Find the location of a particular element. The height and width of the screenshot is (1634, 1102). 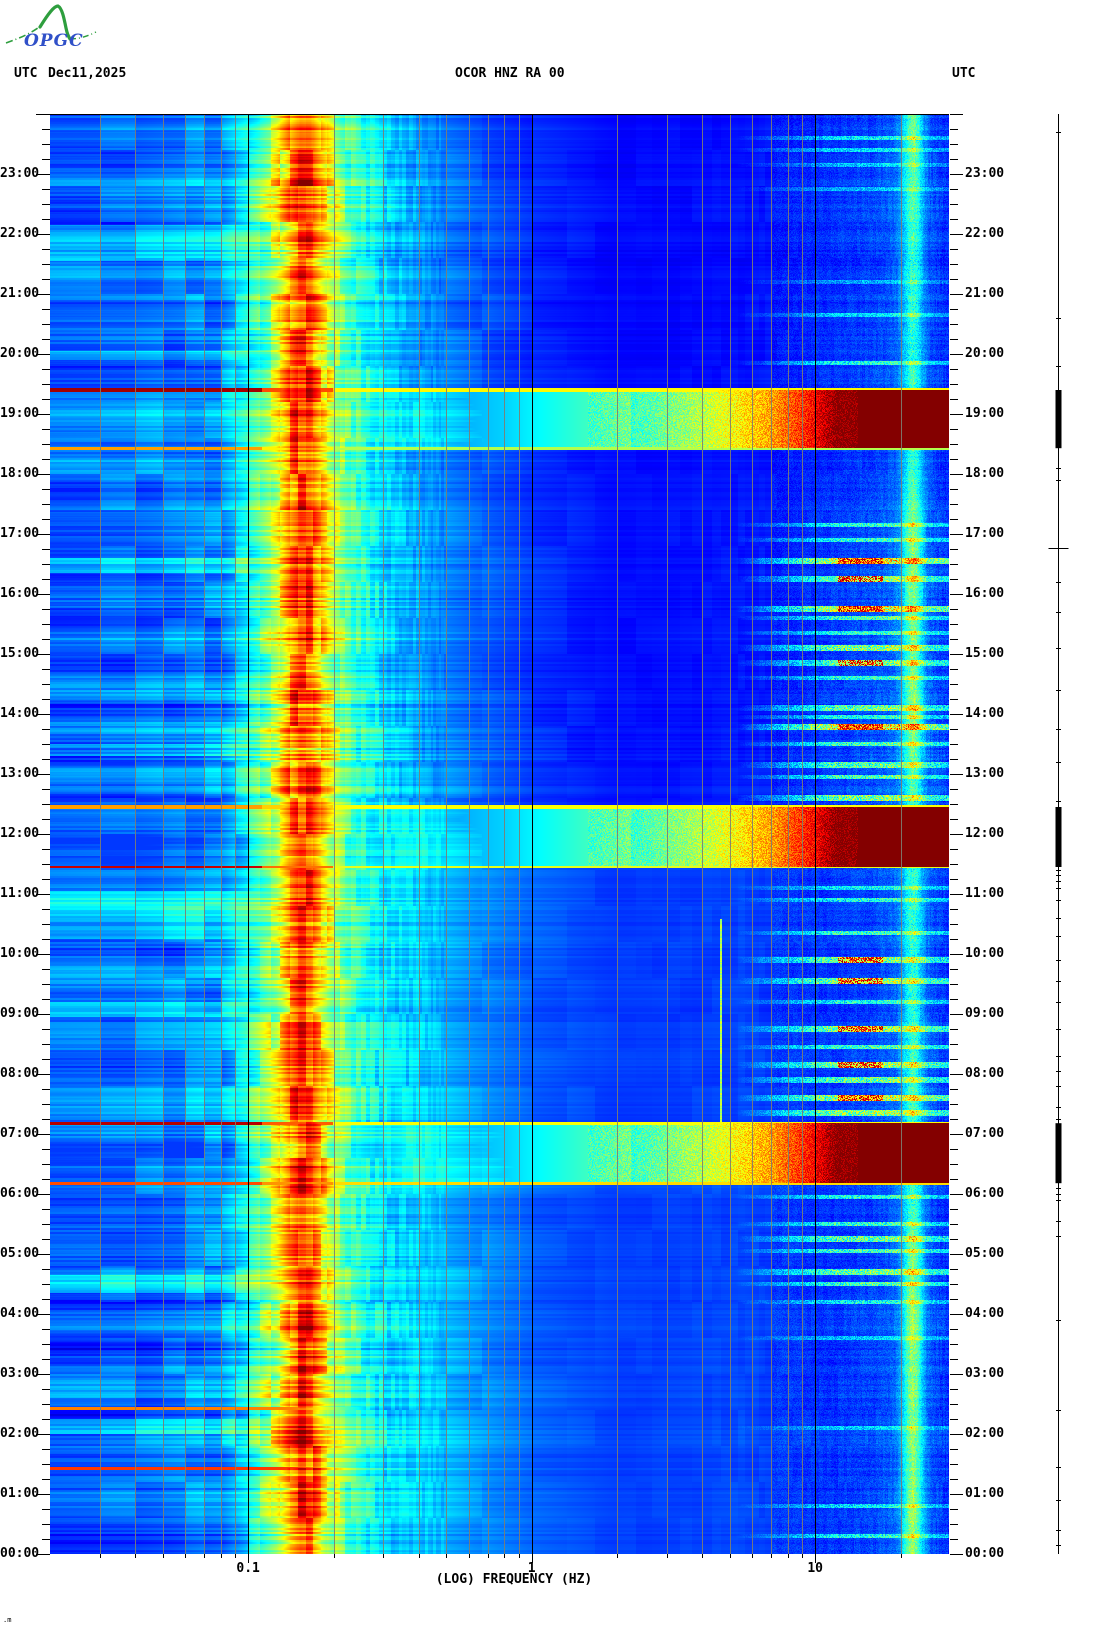

time-label-left: 00:00 is located at coordinates (20, 1553).